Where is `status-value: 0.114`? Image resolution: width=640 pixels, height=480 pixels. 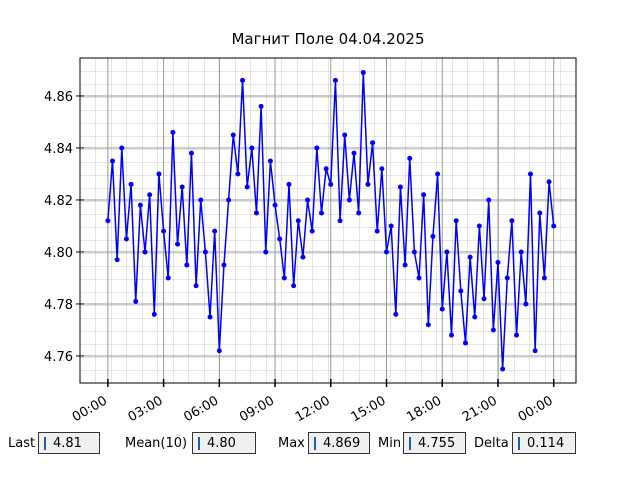
status-value: 0.114 is located at coordinates (544, 443).